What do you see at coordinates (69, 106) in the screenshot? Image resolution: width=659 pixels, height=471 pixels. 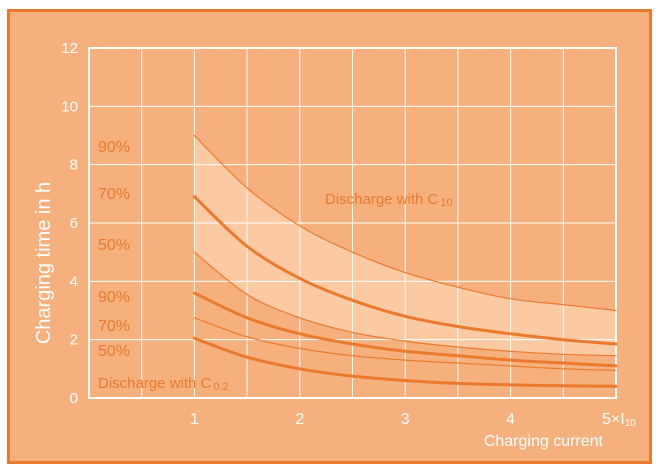 I see `y-tick-label: 10` at bounding box center [69, 106].